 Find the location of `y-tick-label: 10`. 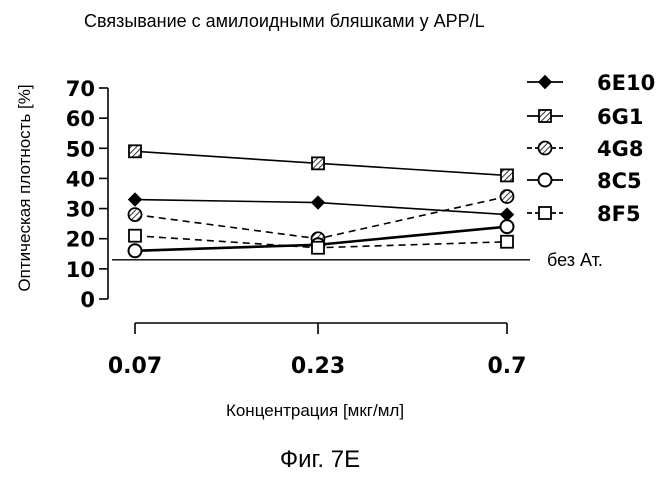

y-tick-label: 10 is located at coordinates (80, 270).